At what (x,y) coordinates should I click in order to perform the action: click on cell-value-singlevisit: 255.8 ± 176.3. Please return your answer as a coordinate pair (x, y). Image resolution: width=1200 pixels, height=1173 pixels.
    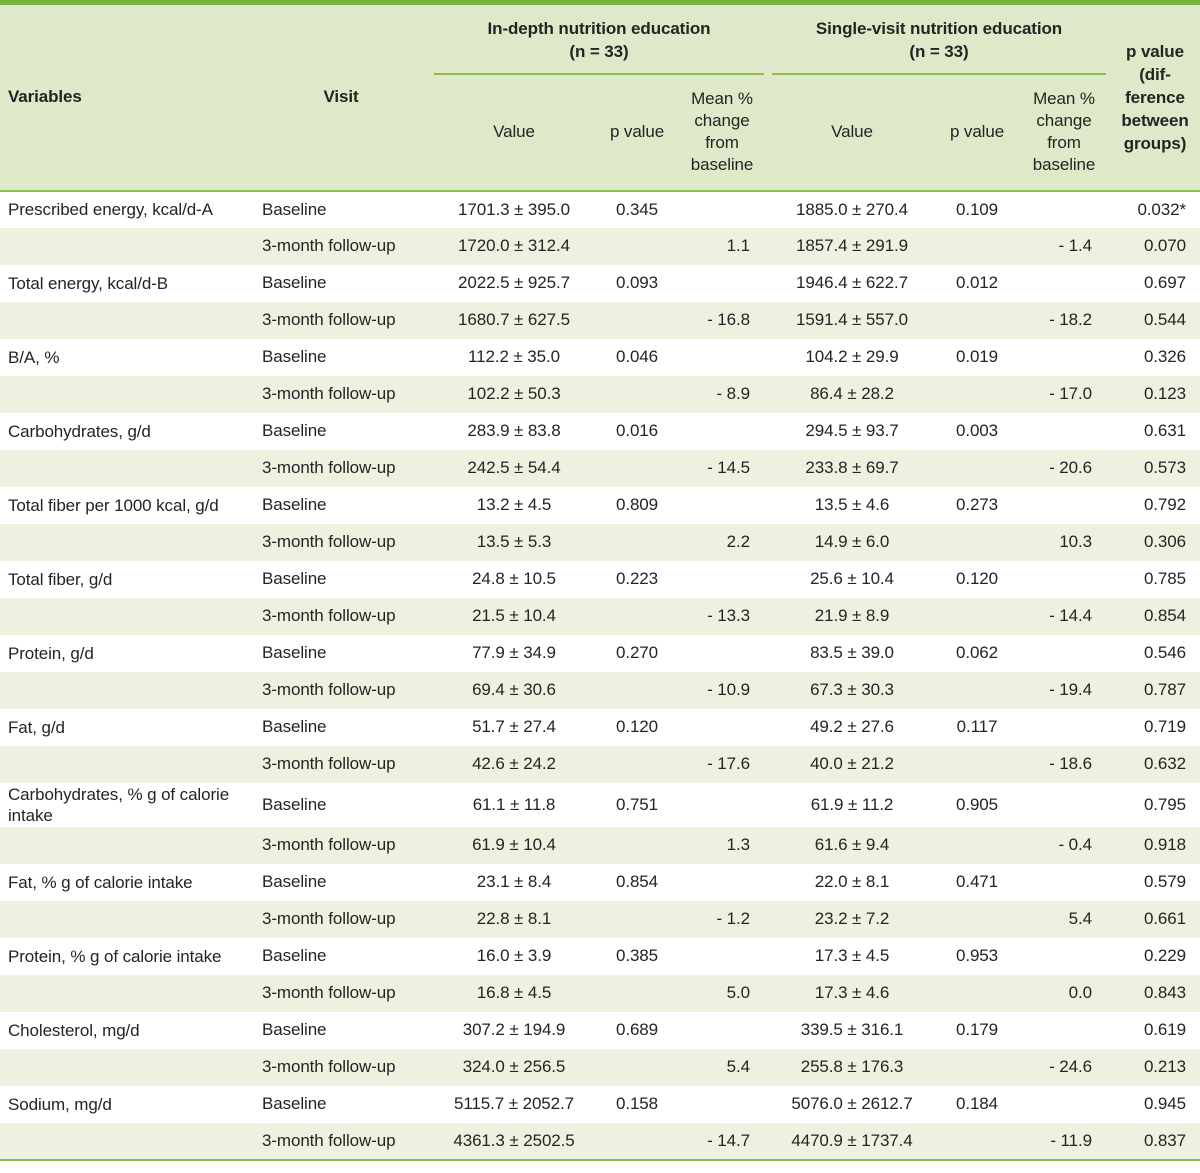
    Looking at the image, I should click on (852, 1067).